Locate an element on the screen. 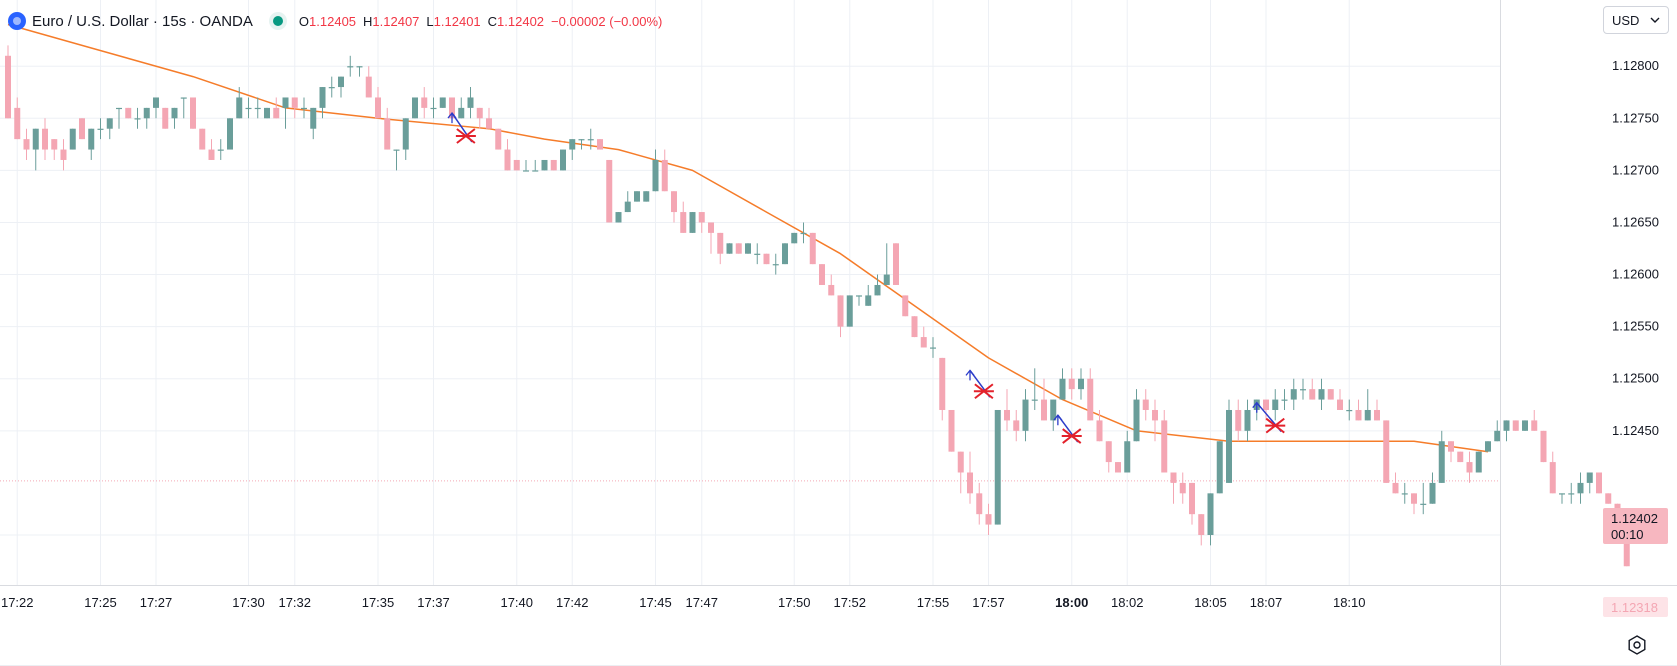  price-tick-label: 1.12800 is located at coordinates (1635, 65).